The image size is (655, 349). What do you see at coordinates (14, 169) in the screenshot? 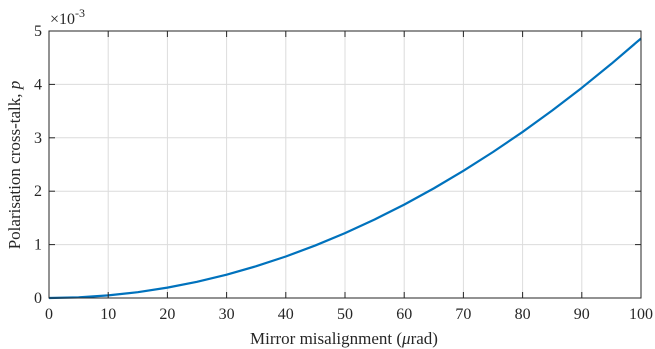
I see `y-label-prefix: Polarisation cross-talk,` at bounding box center [14, 169].